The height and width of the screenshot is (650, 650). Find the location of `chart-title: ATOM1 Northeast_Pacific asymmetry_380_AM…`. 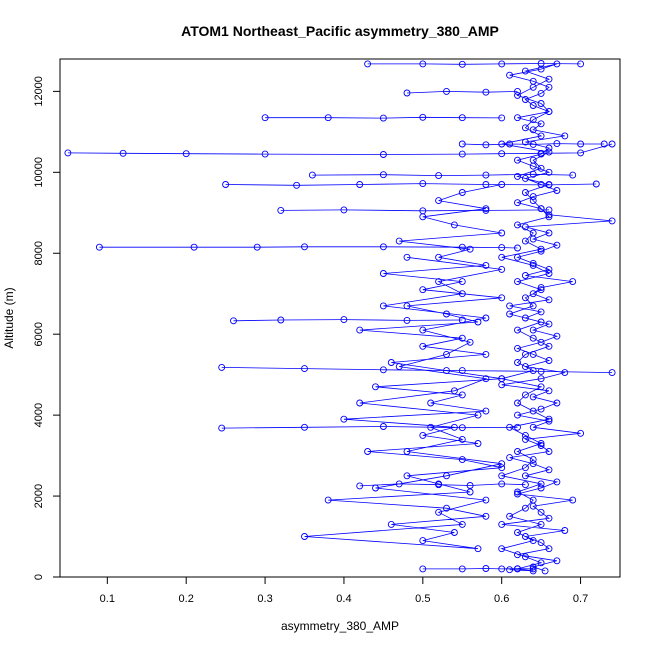

chart-title: ATOM1 Northeast_Pacific asymmetry_380_AM… is located at coordinates (340, 31).